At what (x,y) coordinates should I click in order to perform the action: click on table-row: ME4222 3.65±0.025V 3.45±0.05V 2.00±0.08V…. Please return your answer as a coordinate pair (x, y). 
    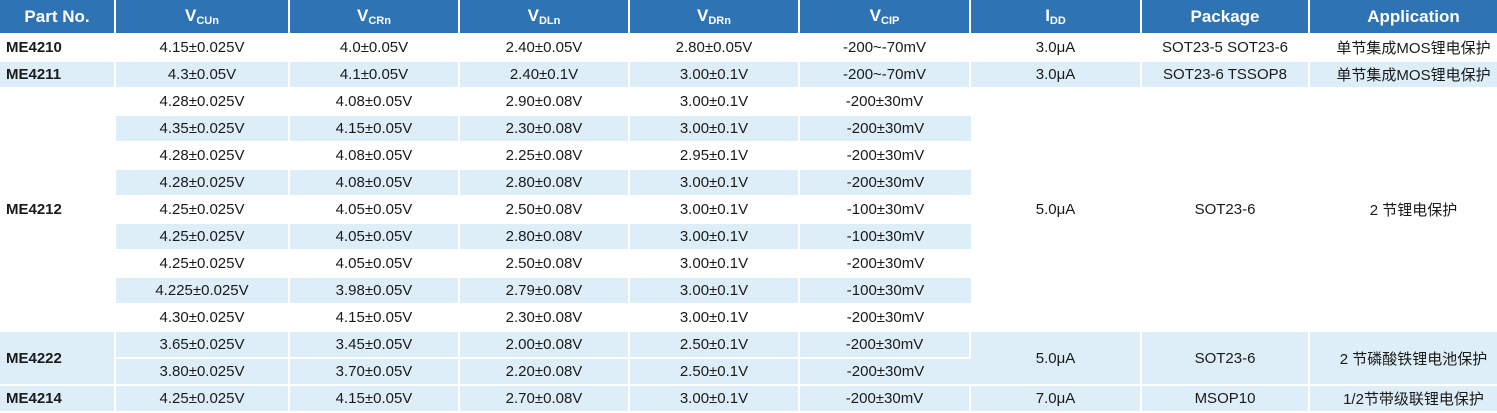
    Looking at the image, I should click on (748, 359).